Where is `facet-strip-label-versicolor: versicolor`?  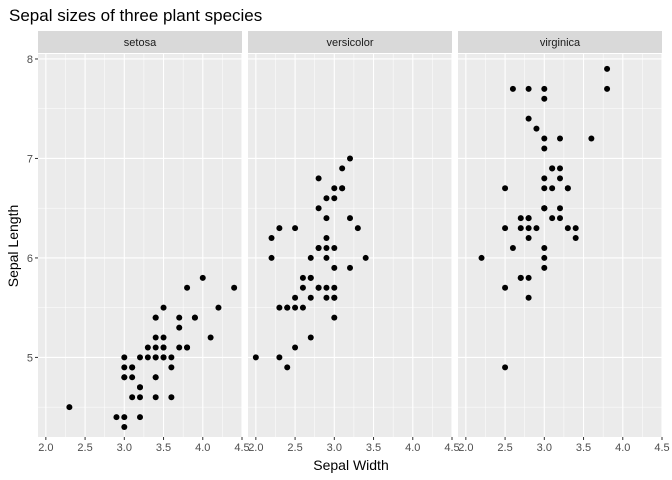
facet-strip-label-versicolor: versicolor is located at coordinates (349, 43).